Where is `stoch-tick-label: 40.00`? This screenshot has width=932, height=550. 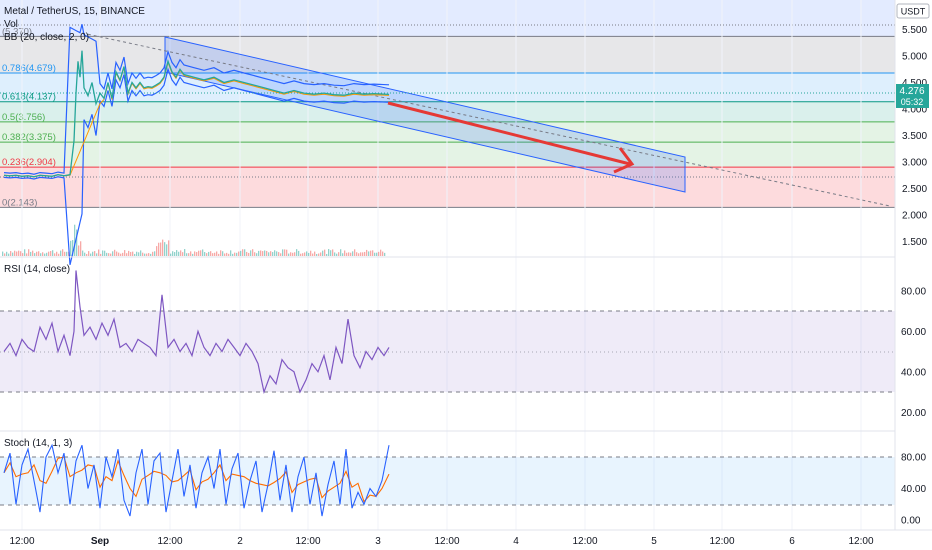
stoch-tick-label: 40.00 is located at coordinates (913, 489).